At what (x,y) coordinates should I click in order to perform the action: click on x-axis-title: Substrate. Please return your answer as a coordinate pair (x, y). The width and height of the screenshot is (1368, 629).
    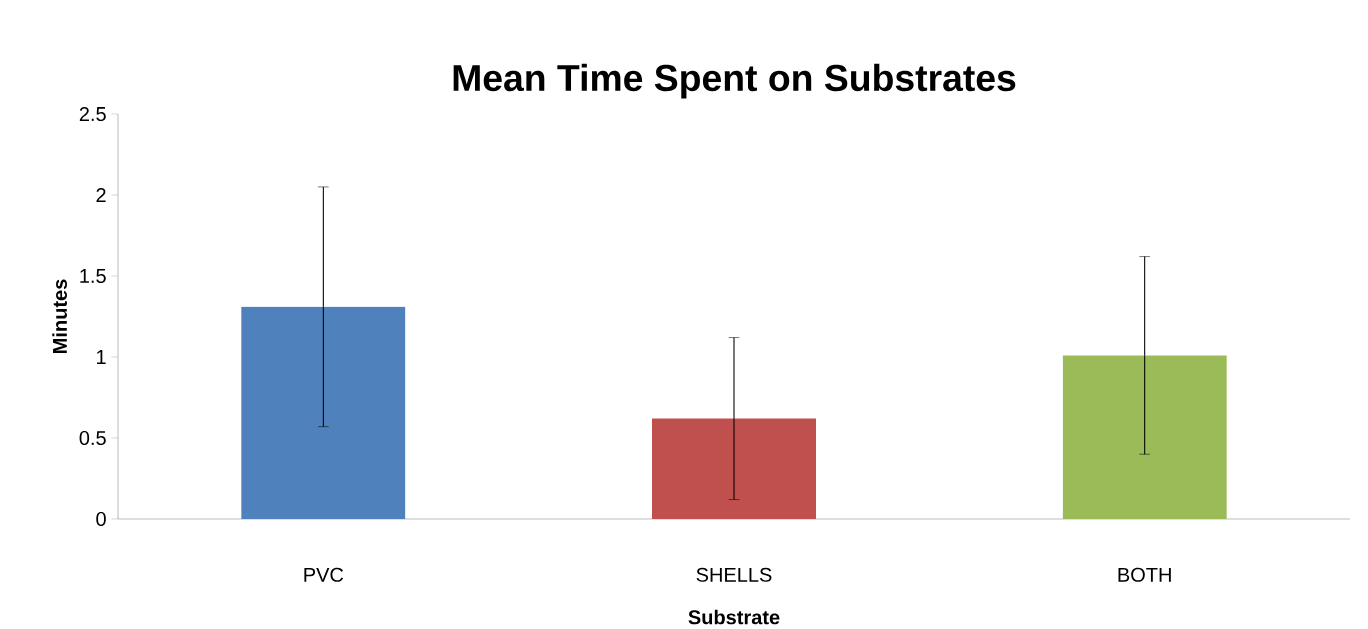
    Looking at the image, I should click on (734, 617).